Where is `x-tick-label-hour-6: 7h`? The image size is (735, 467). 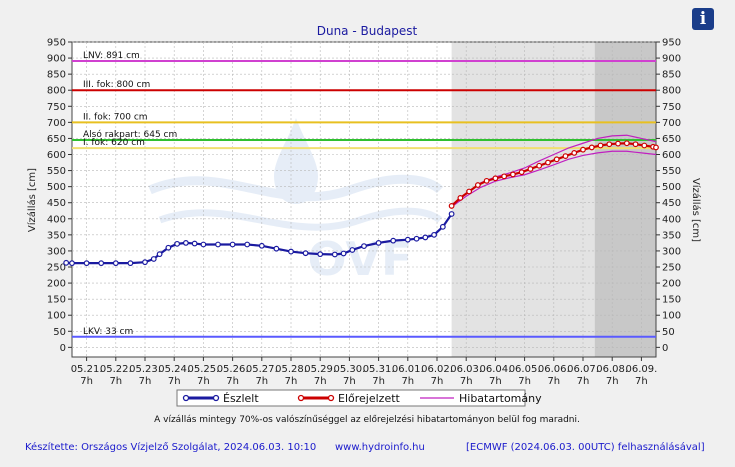
x-tick-label-hour-6: 7h is located at coordinates (261, 381).